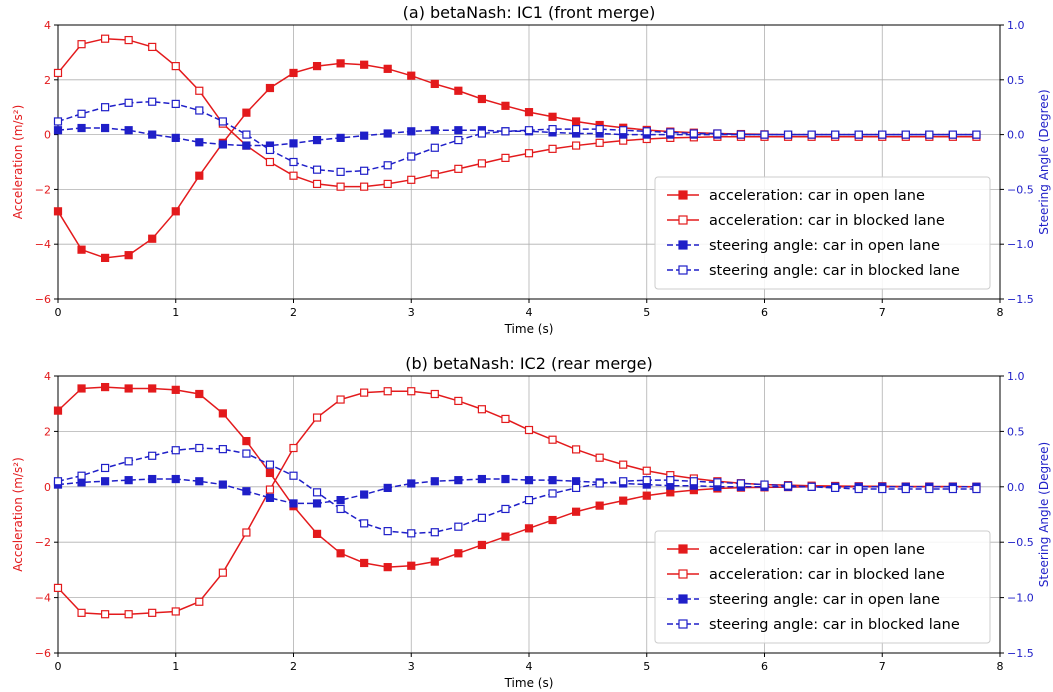  I want to click on y-left-tick-label: 2, so click(47, 80).